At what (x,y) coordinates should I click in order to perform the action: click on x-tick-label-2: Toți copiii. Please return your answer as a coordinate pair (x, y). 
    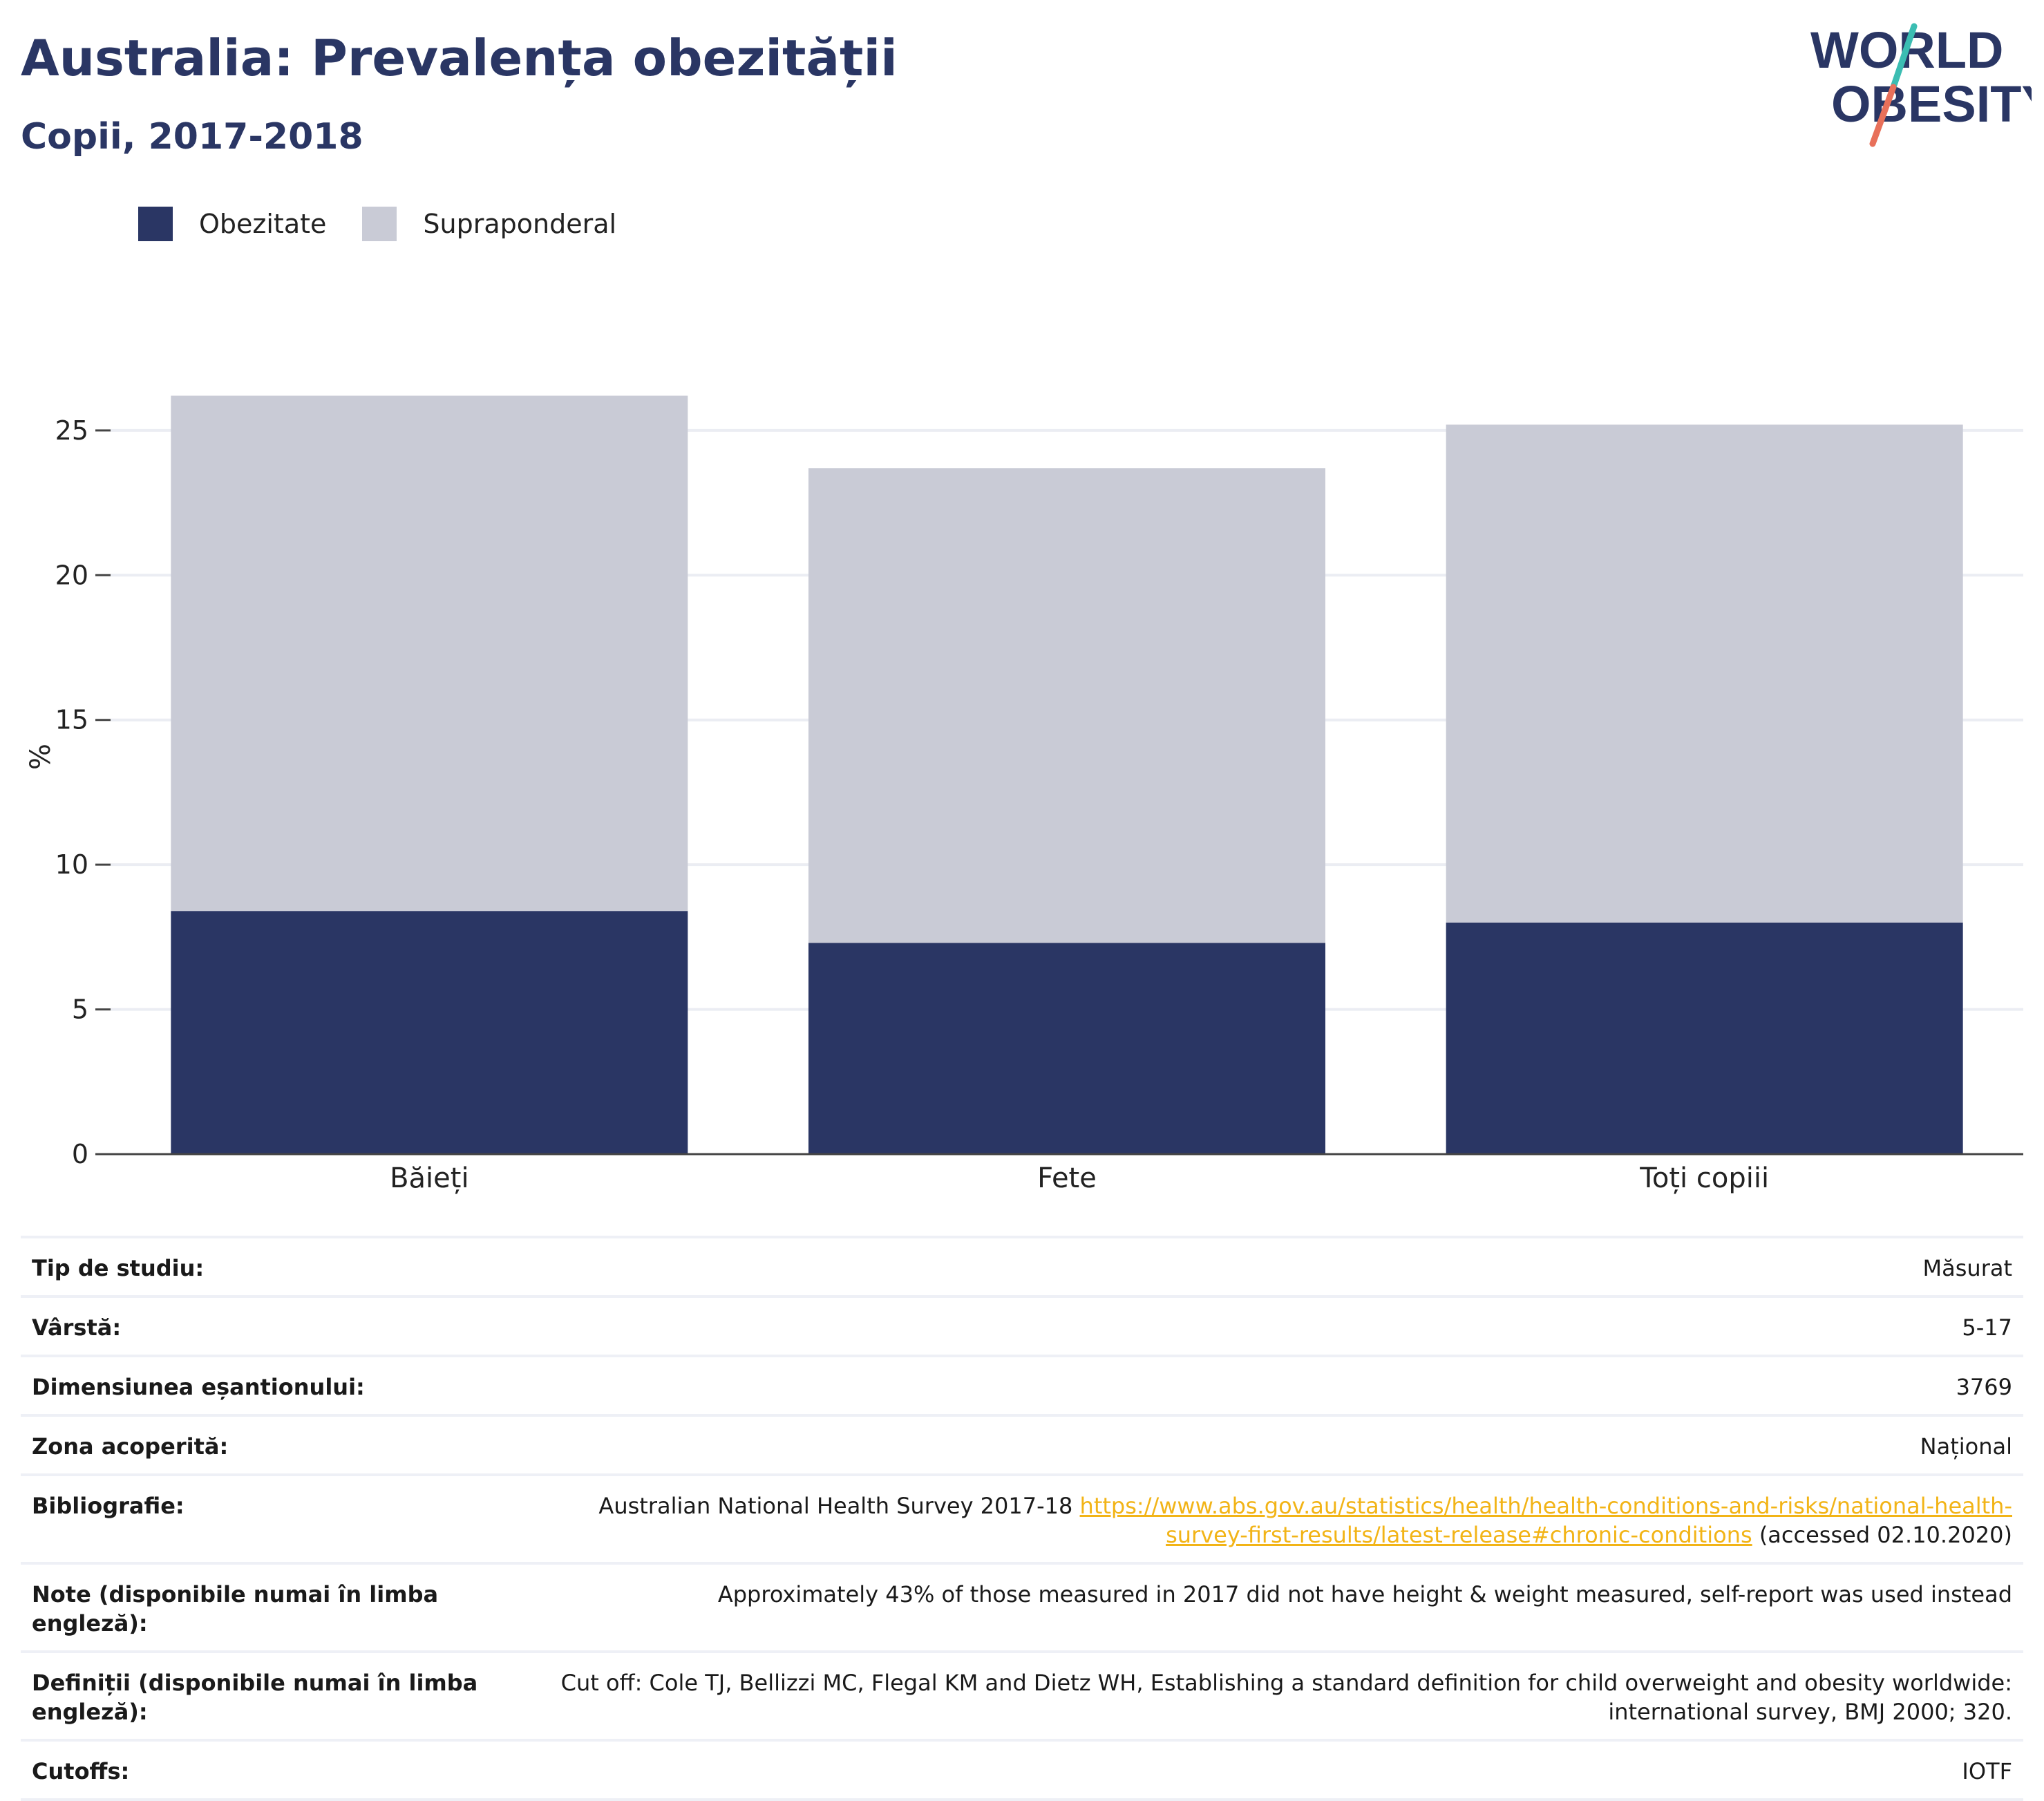
    Looking at the image, I should click on (1704, 1178).